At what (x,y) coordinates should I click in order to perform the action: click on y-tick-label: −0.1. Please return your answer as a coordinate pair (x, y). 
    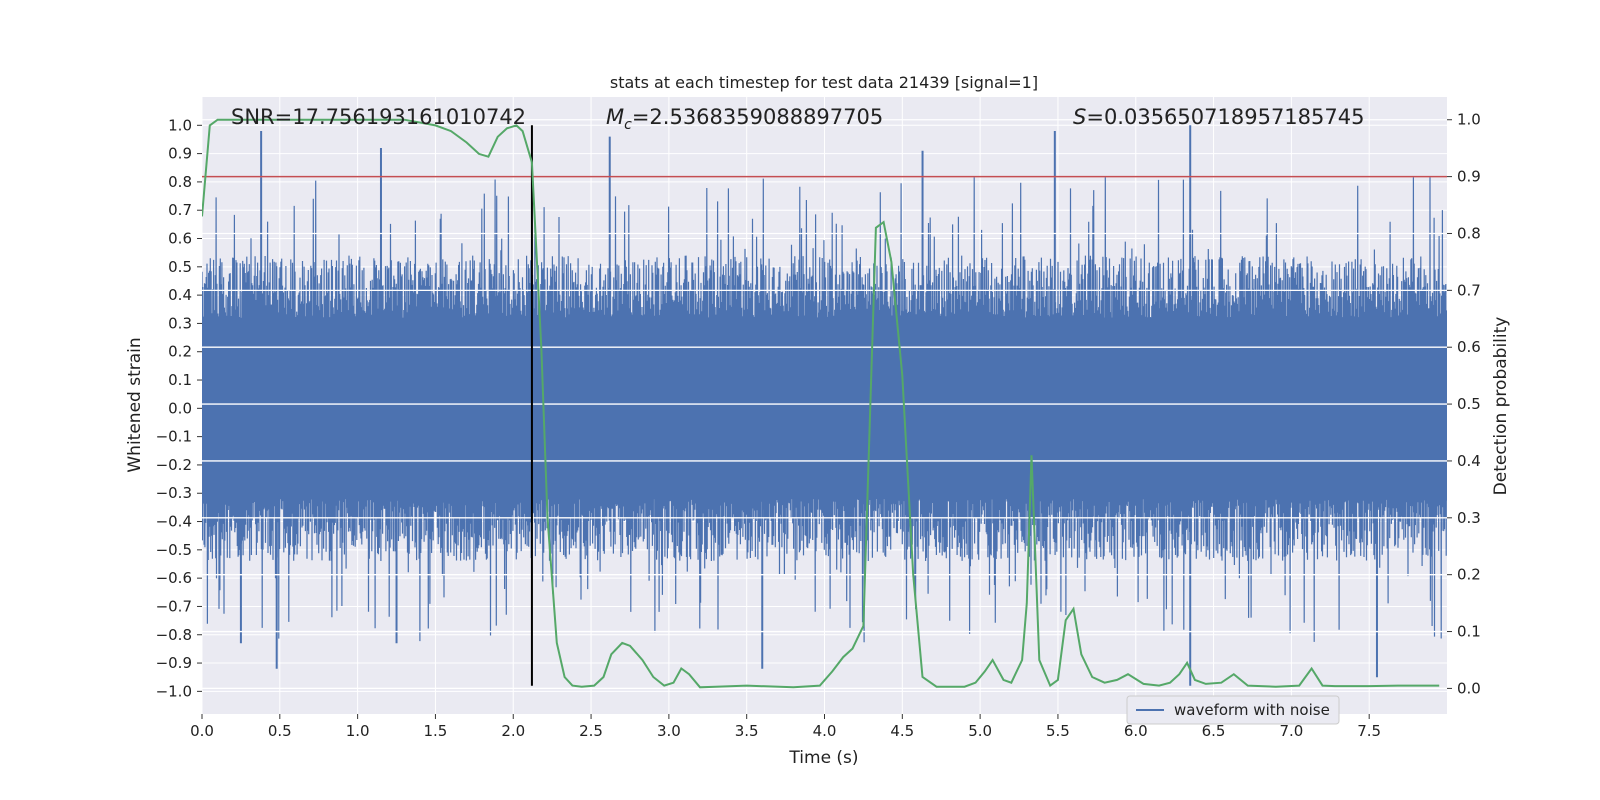
    Looking at the image, I should click on (174, 437).